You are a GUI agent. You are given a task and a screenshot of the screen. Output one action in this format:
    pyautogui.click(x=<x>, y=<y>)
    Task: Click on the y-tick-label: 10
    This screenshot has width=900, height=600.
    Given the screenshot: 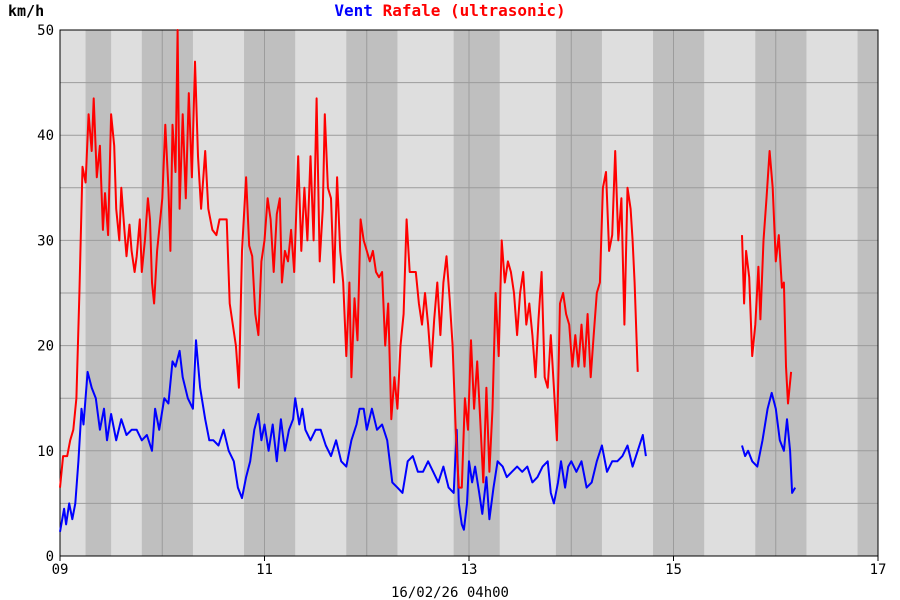 What is the action you would take?
    pyautogui.click(x=45, y=452)
    